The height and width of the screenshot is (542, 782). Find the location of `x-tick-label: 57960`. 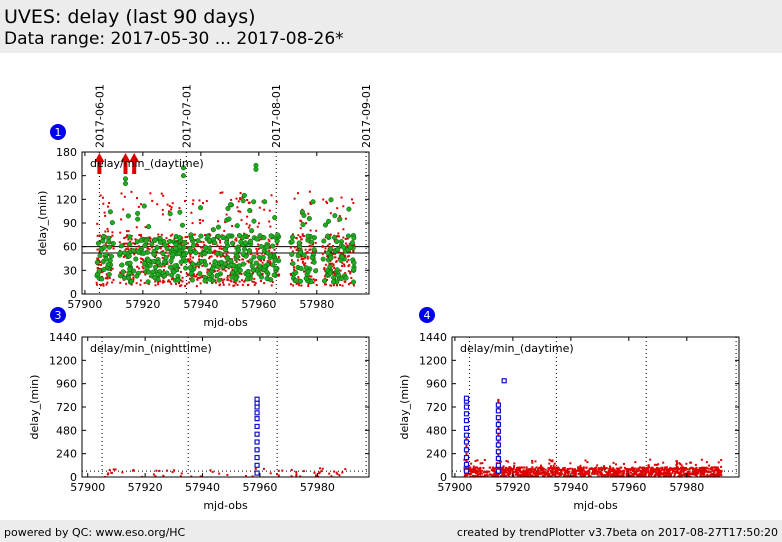

x-tick-label: 57960 is located at coordinates (258, 304).